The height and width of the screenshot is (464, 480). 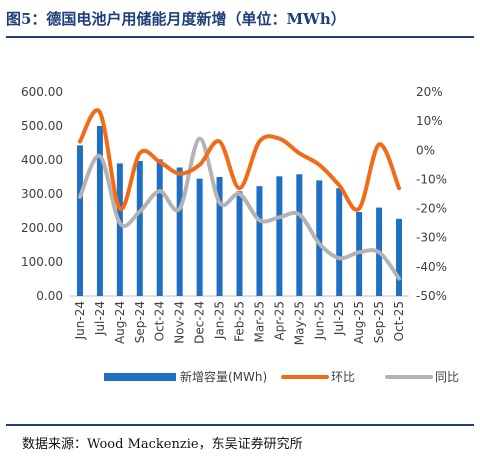 I want to click on title-rule, so click(x=240, y=37).